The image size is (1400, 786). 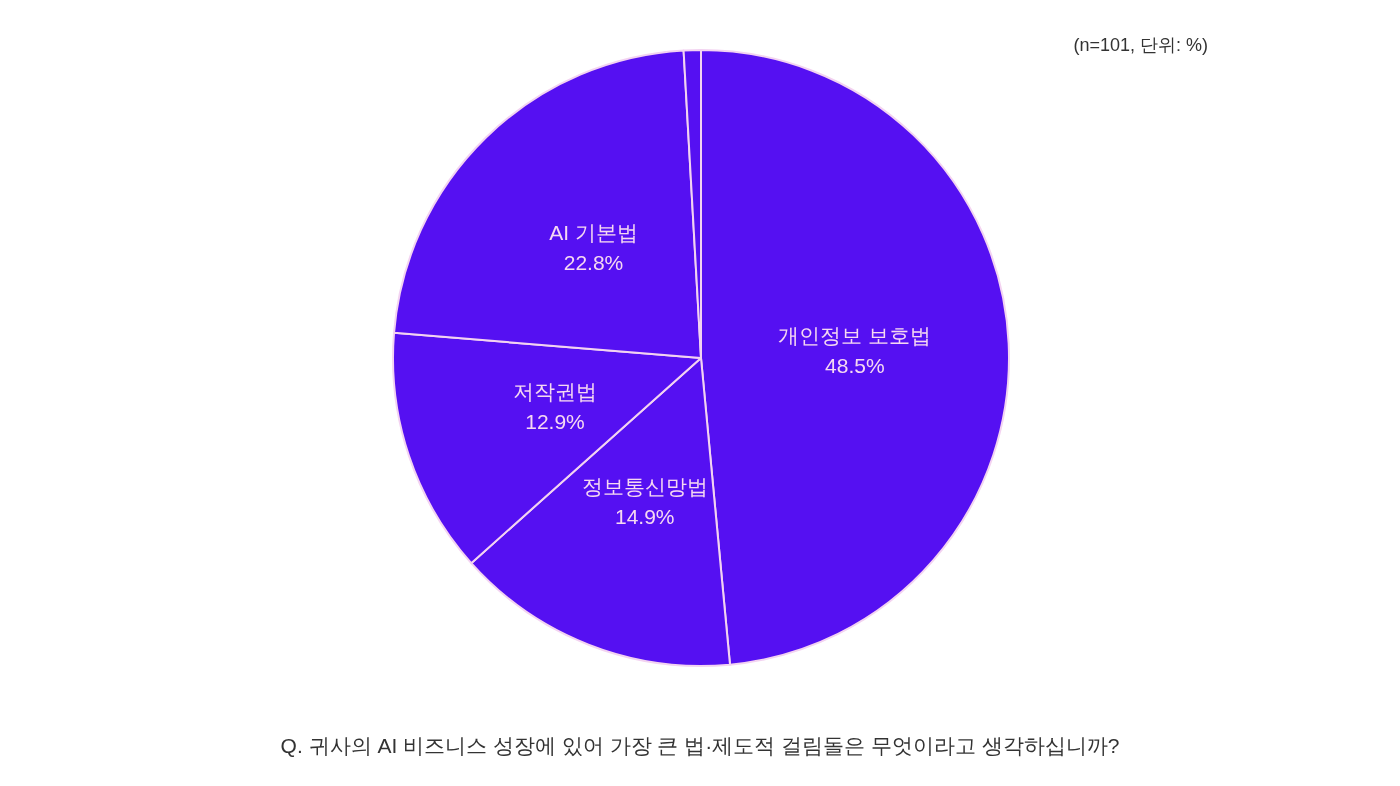 I want to click on annotation: Q. 귀사의 AI 비즈니스 성장에 있어 가장 큰 법·제도적 걸림돌은 무엇이라고 생각하십니까?, so click(x=700, y=745).